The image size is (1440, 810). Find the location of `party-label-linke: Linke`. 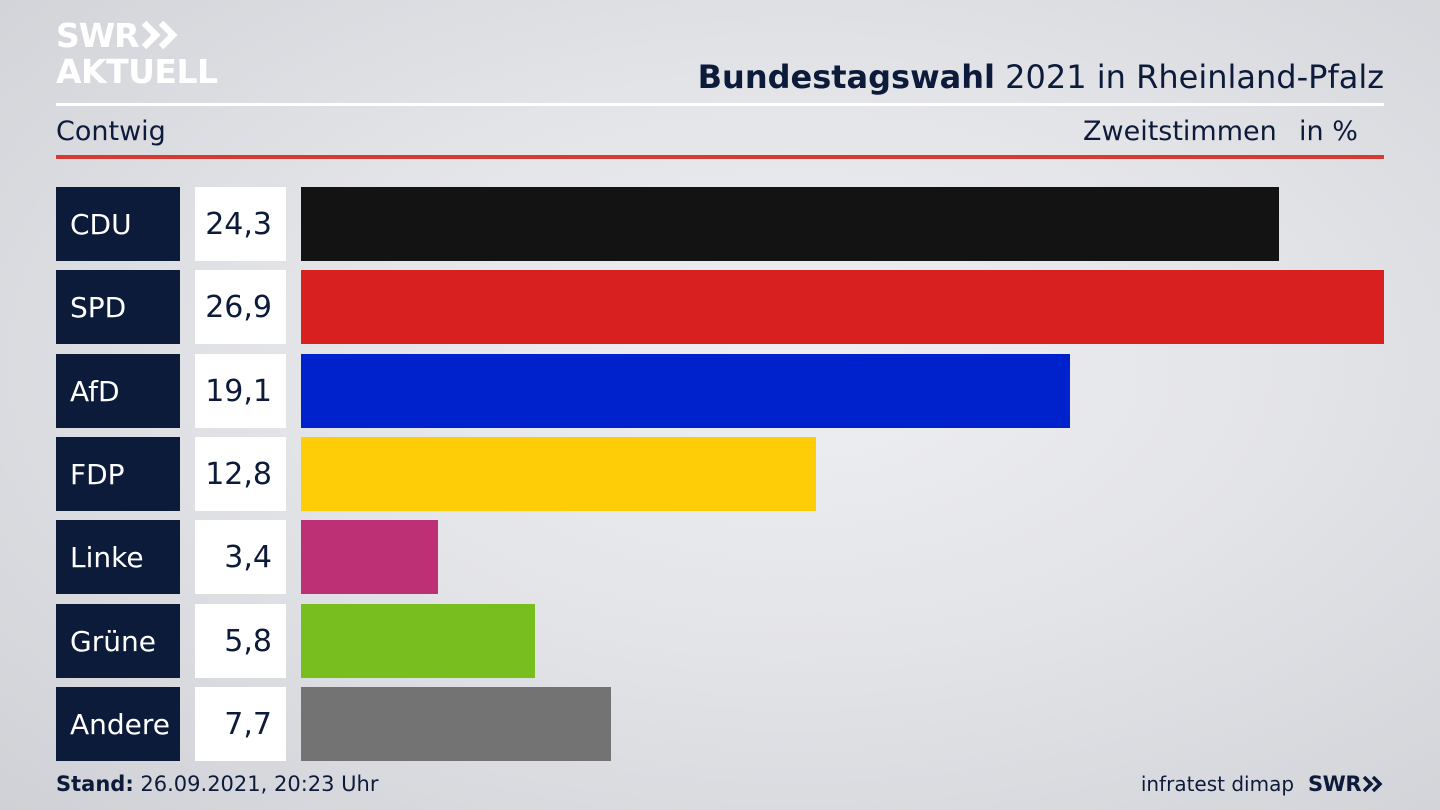

party-label-linke: Linke is located at coordinates (118, 557).